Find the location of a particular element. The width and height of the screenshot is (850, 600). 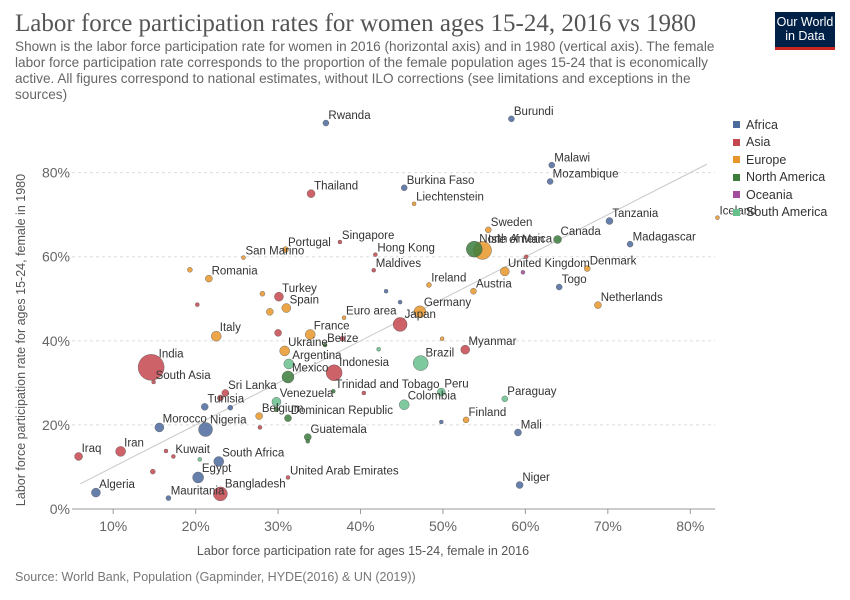

y-tick-label: 20% is located at coordinates (56, 425).